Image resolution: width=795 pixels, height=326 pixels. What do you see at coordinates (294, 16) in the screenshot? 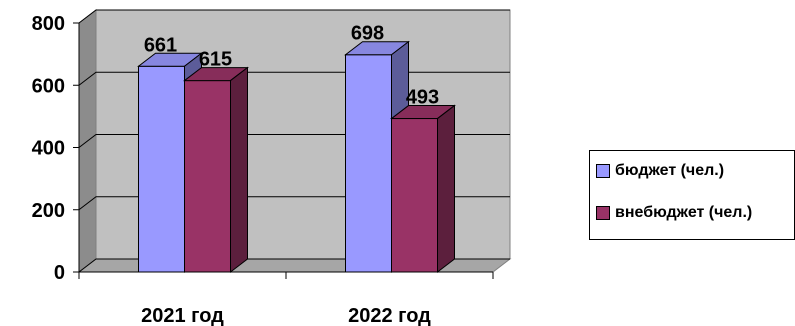
I see `gridline` at bounding box center [294, 16].